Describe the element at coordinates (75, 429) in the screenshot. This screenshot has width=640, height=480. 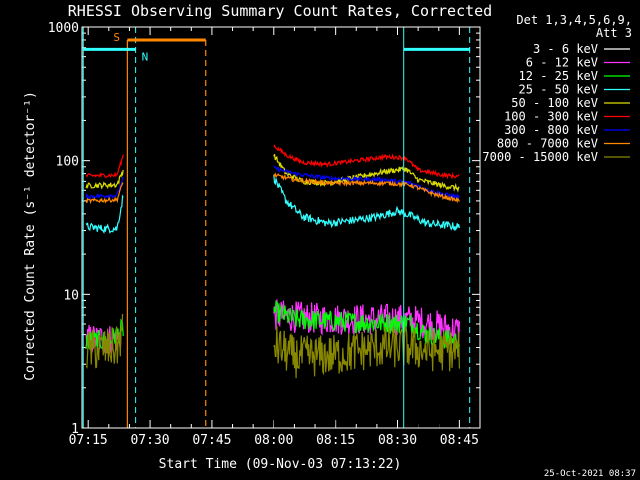
I see `y-tick-label-0: 1` at that location.